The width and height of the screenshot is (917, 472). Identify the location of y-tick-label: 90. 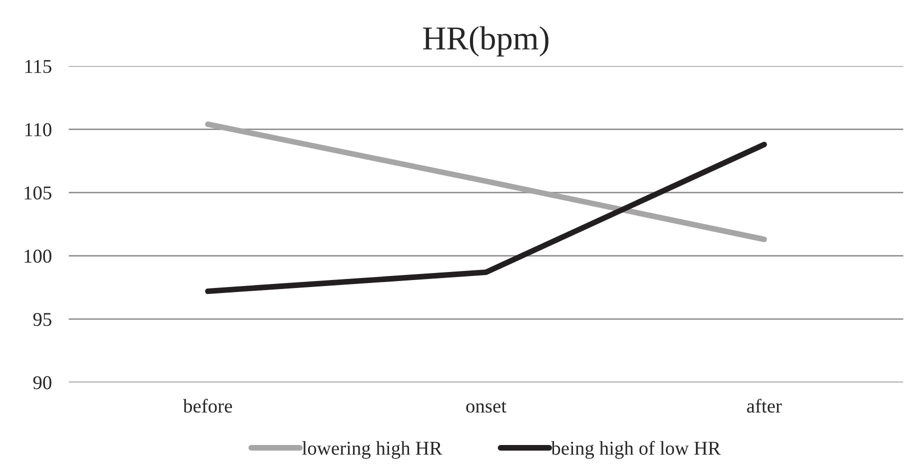
(42, 383).